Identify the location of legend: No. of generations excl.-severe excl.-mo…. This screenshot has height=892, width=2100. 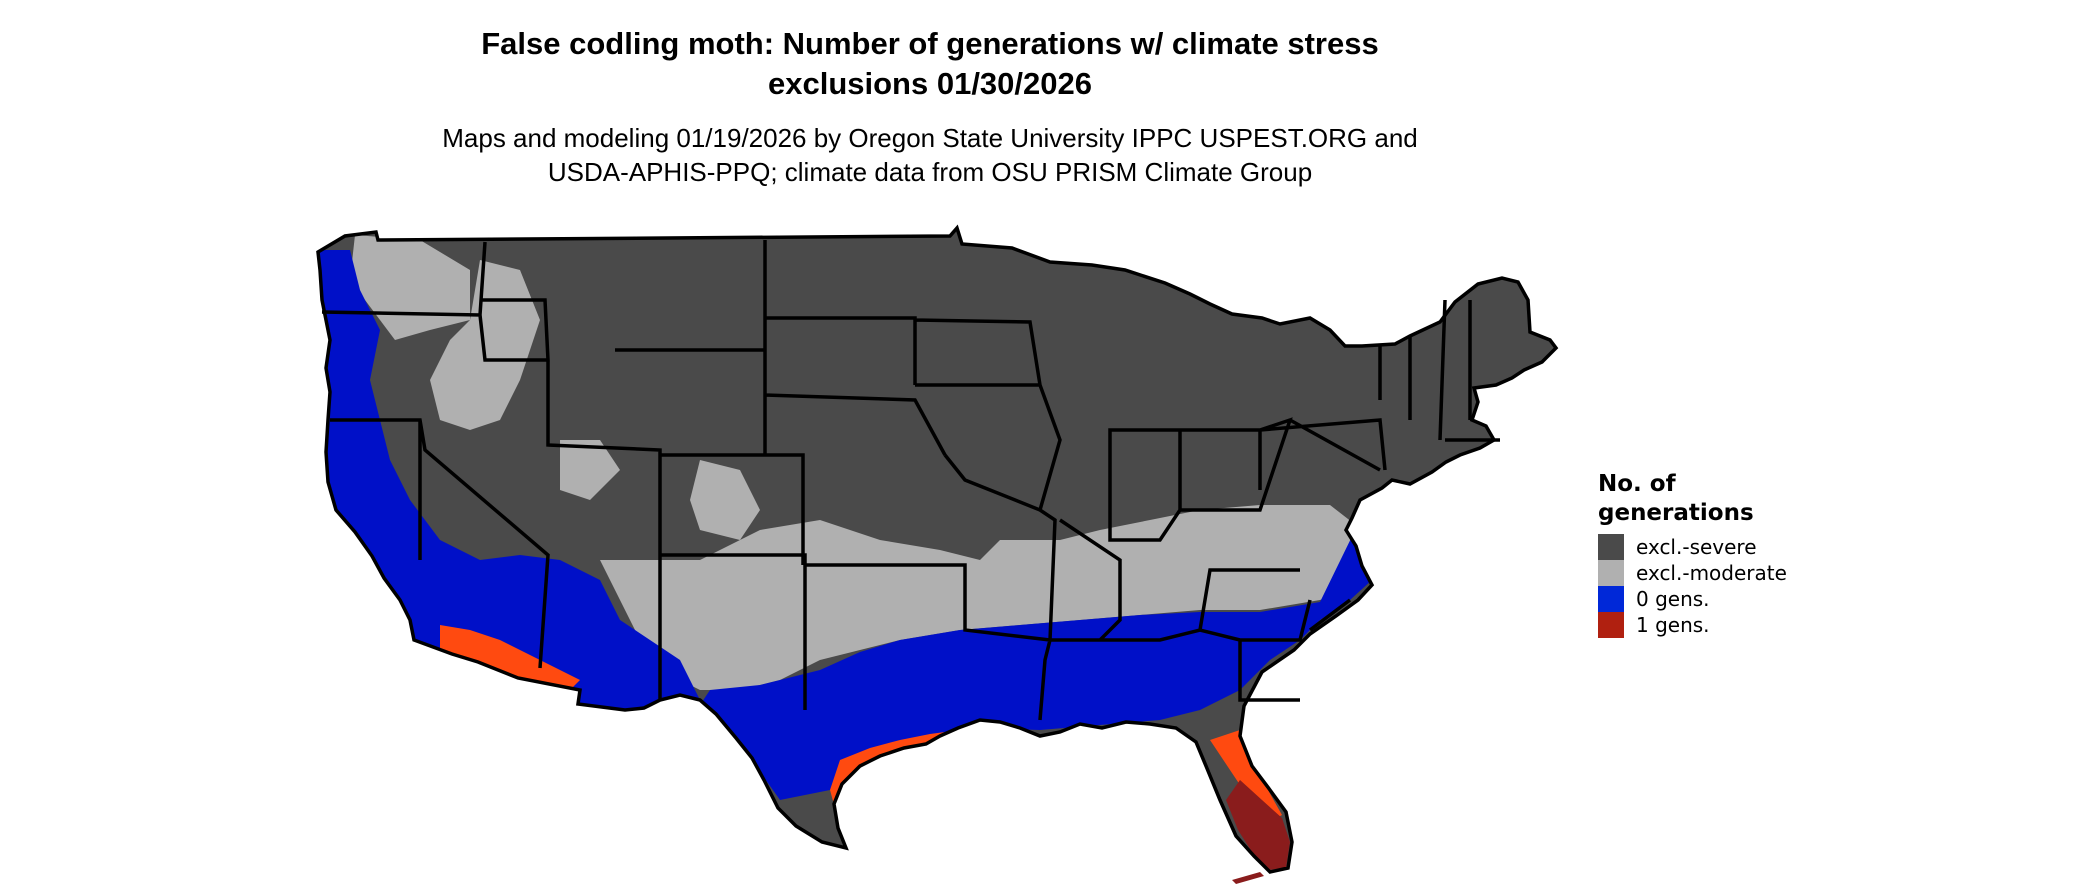
(1698, 554).